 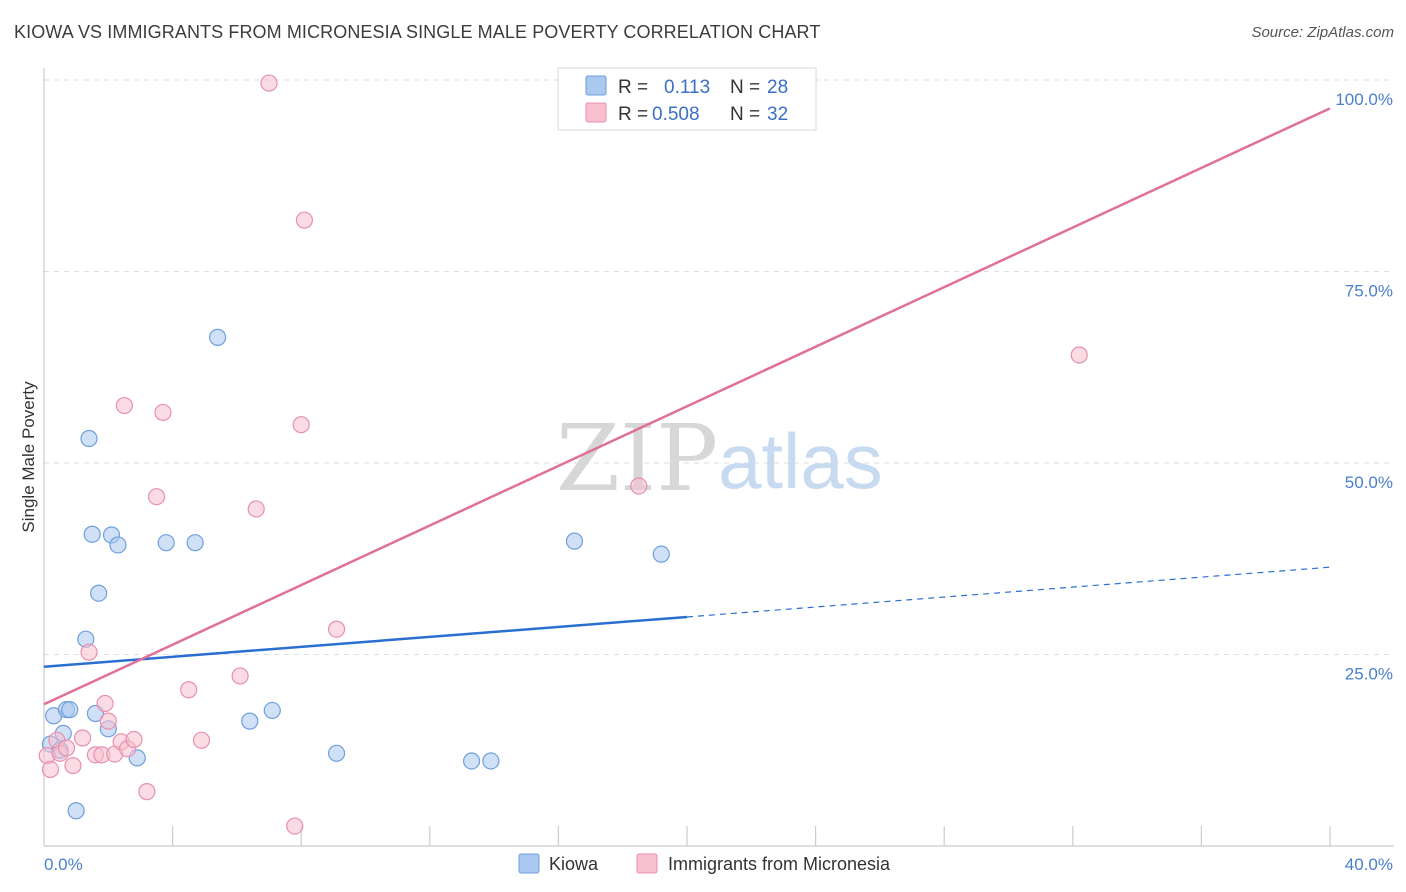 What do you see at coordinates (63, 864) in the screenshot?
I see `x-tick-label-min: 0.0%` at bounding box center [63, 864].